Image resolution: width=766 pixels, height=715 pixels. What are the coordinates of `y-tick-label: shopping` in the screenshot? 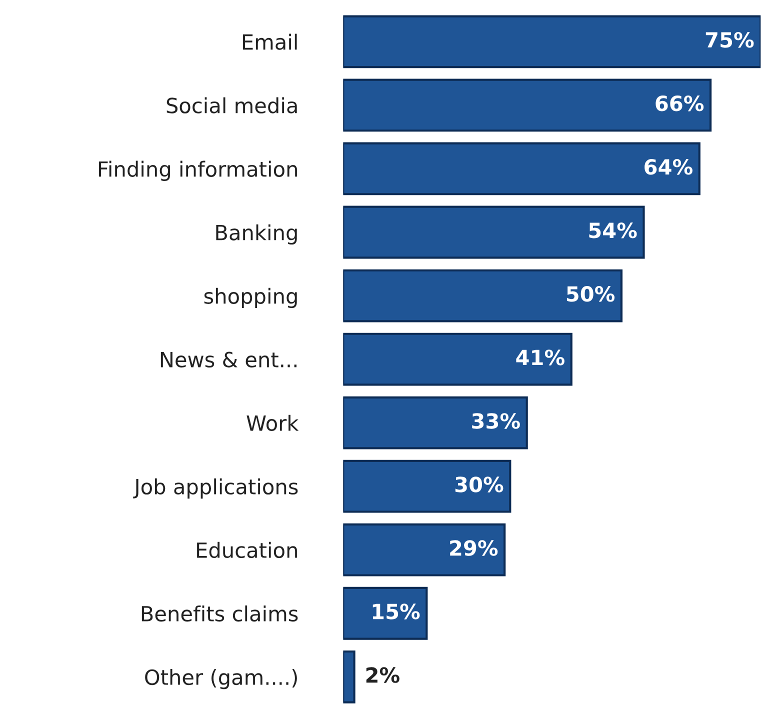 It's located at (250, 298).